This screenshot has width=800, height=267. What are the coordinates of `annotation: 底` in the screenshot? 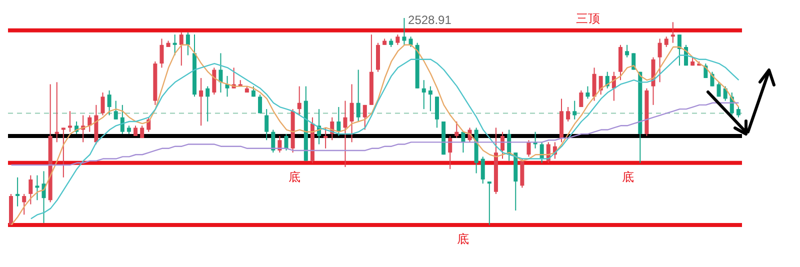 It's located at (628, 177).